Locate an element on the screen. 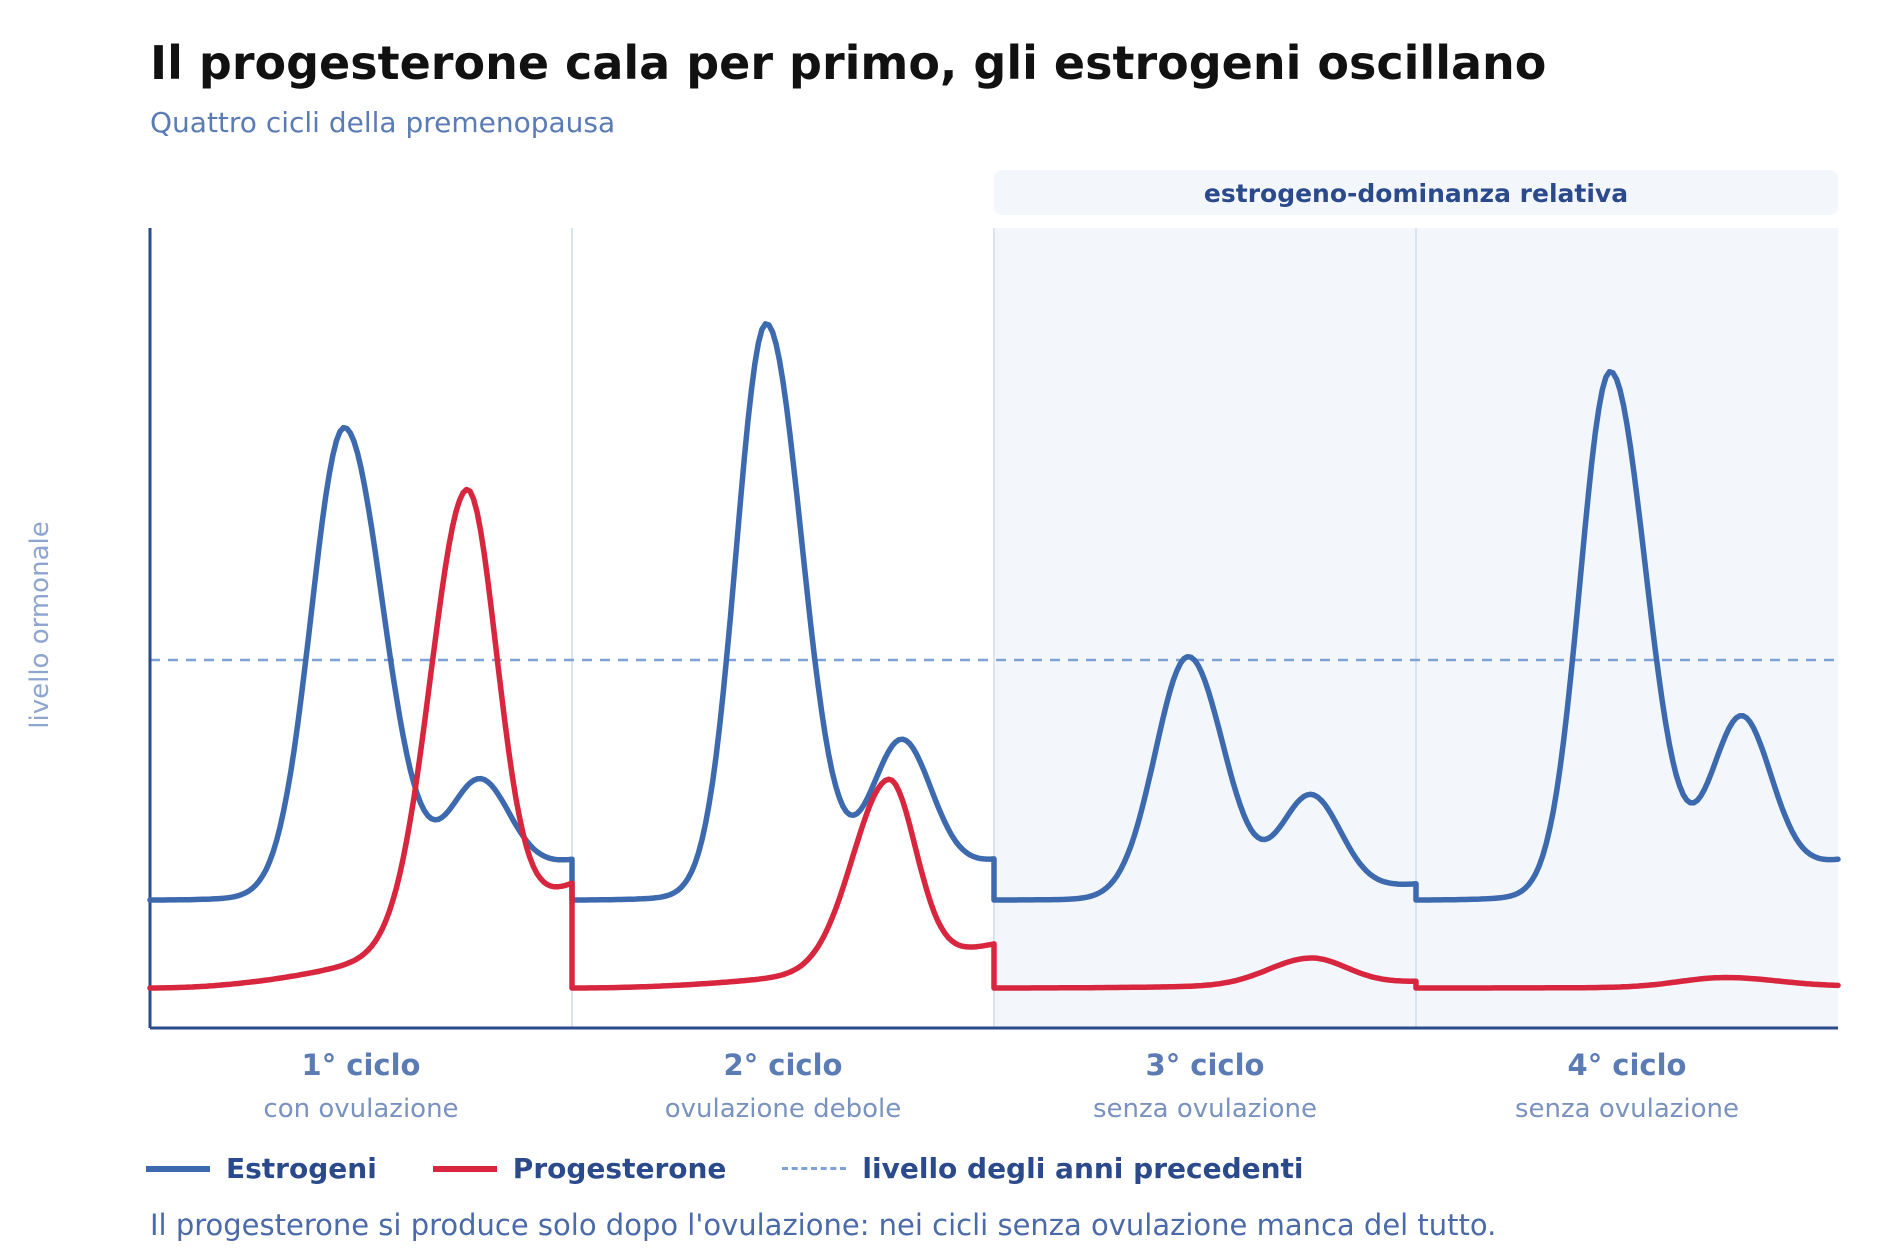 The width and height of the screenshot is (1880, 1256). band-header is located at coordinates (1416, 192).